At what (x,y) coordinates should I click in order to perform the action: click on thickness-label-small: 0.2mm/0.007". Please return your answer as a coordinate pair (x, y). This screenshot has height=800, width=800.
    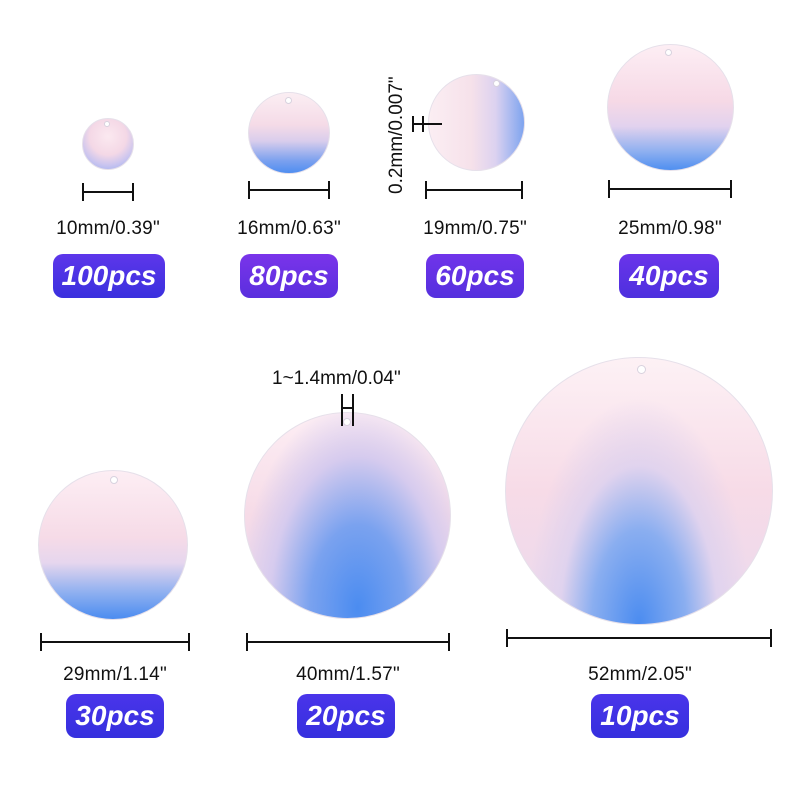
    Looking at the image, I should click on (396, 135).